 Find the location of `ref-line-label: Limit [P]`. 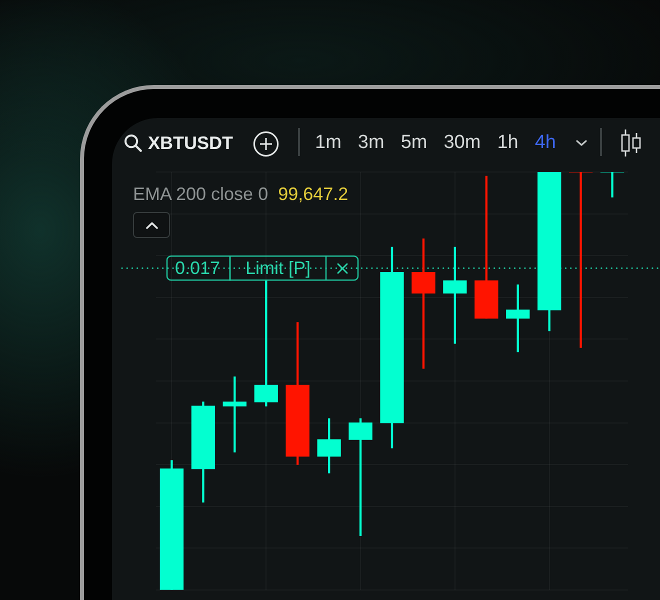

ref-line-label: Limit [P] is located at coordinates (278, 268).